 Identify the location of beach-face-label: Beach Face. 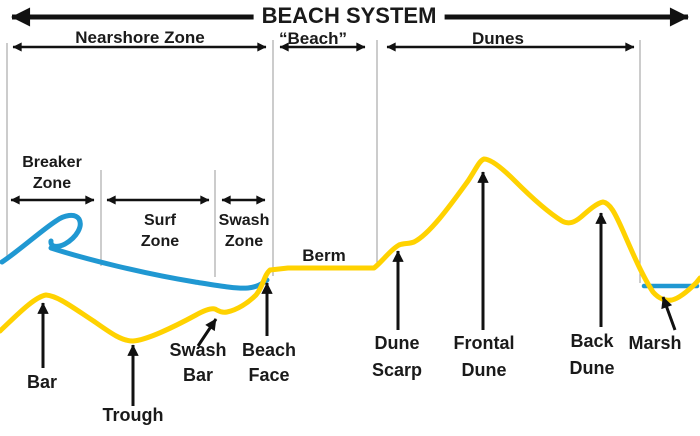
(269, 363).